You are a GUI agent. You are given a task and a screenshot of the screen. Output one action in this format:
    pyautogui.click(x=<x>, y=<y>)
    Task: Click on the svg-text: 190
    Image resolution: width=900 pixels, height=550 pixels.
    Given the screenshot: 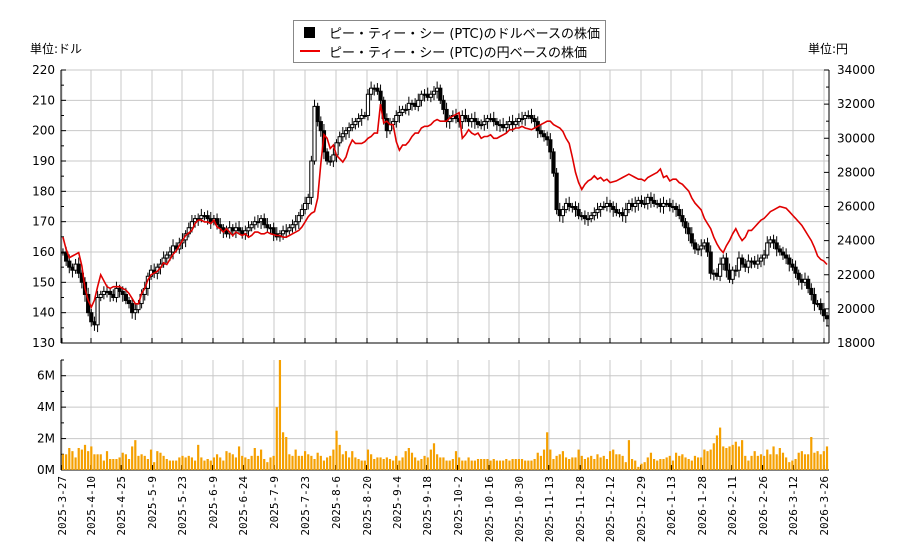 What is the action you would take?
    pyautogui.click(x=43, y=161)
    